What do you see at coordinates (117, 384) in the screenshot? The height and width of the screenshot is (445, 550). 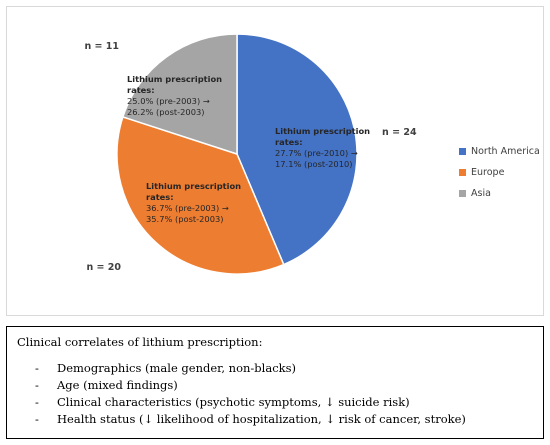 I see `note-text-age: Age (mixed findings)` at bounding box center [117, 384].